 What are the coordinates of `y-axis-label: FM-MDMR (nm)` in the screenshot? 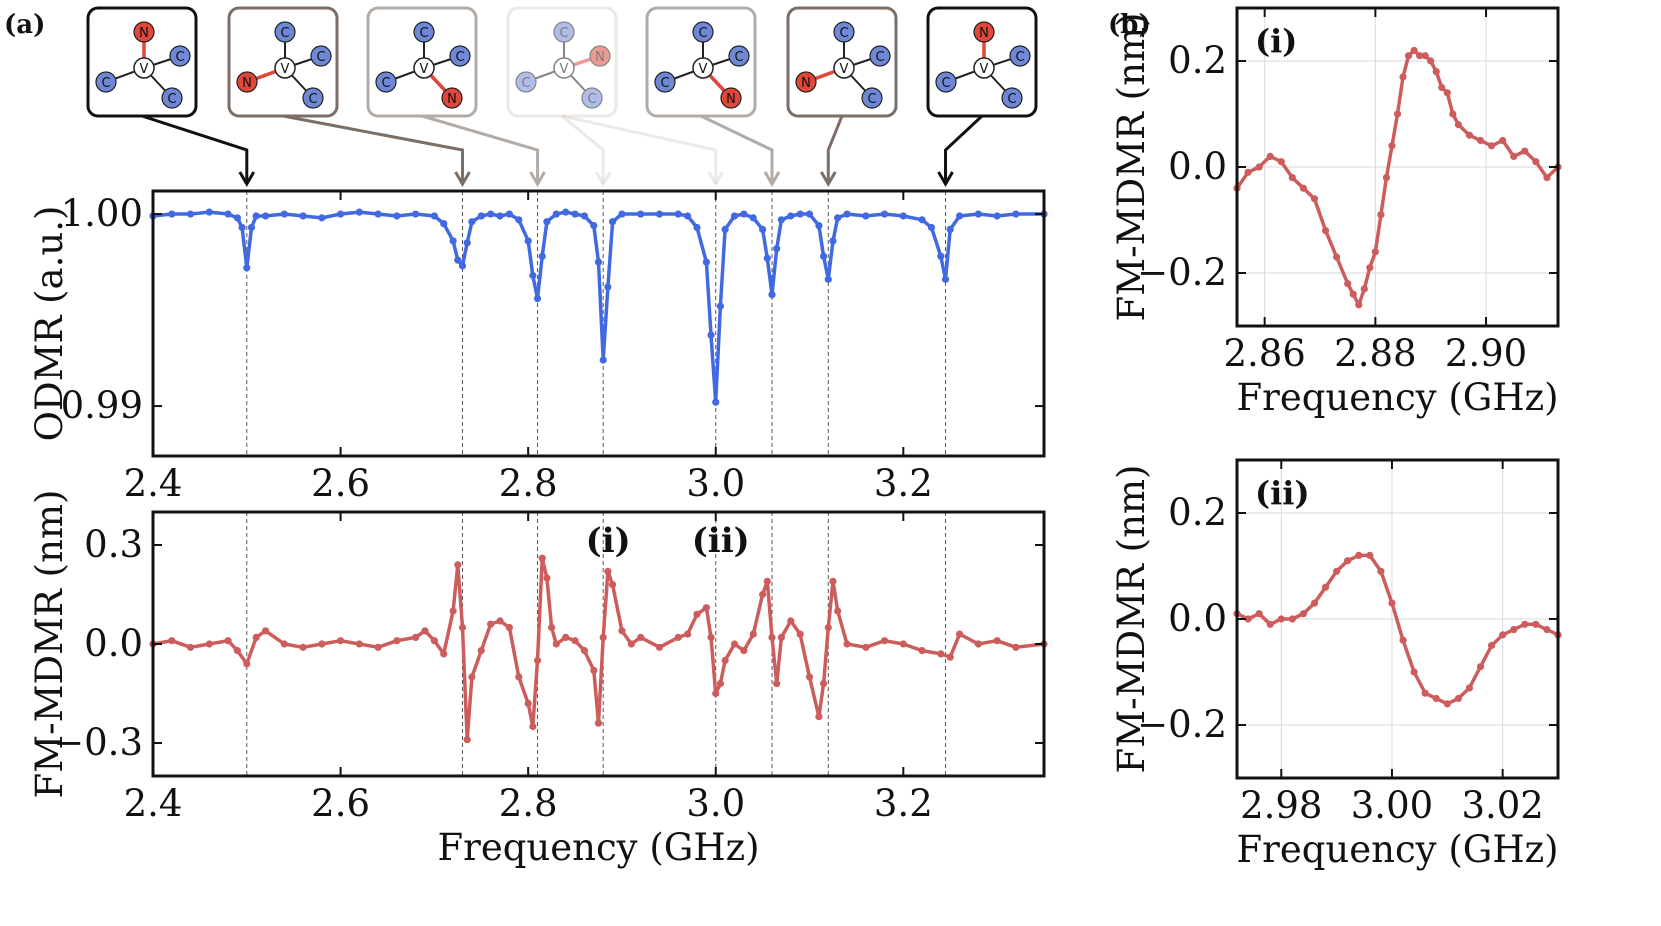 It's located at (1131, 619).